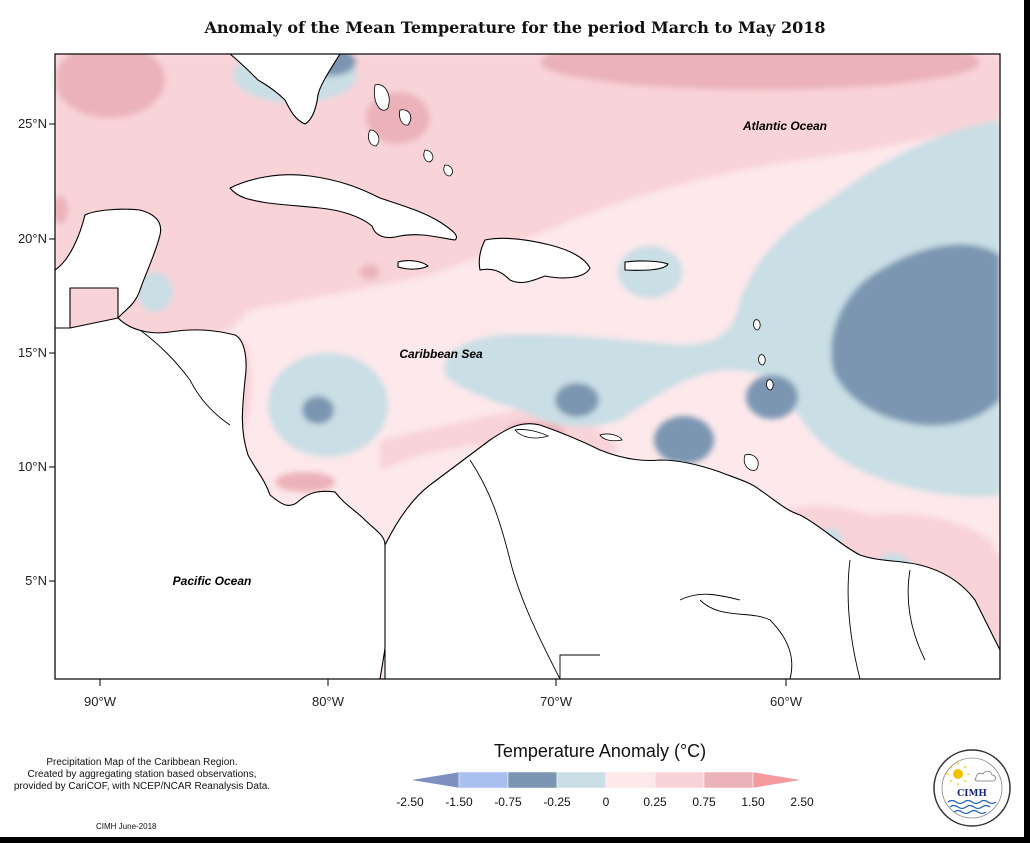 This screenshot has height=843, width=1030. What do you see at coordinates (606, 802) in the screenshot?
I see `legend-tick-label: 0` at bounding box center [606, 802].